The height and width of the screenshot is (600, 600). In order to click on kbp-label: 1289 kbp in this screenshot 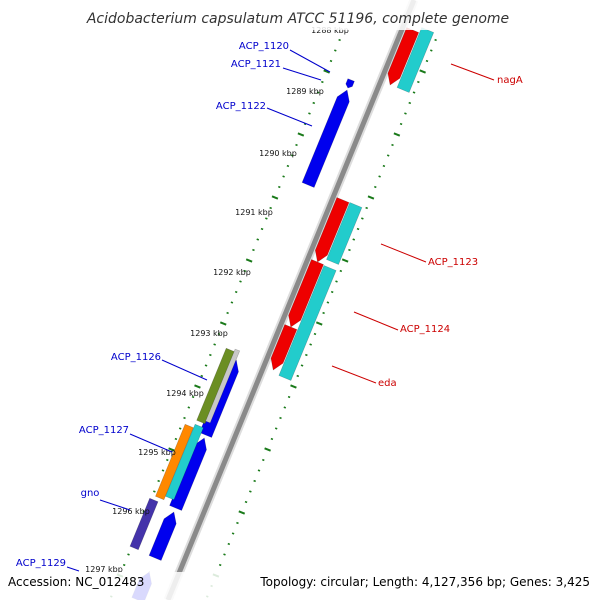, I will do `click(305, 91)`.